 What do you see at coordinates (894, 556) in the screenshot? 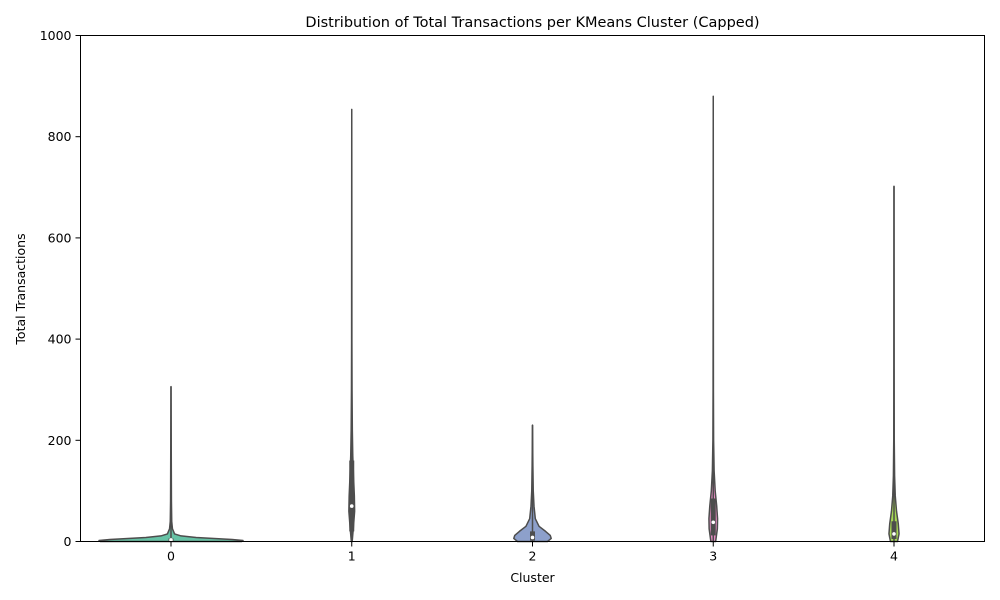
I see `x-tick-label: 4` at bounding box center [894, 556].